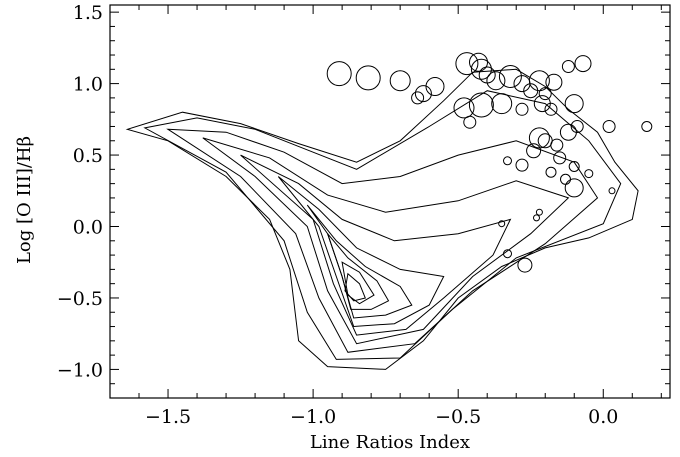  Describe the element at coordinates (313, 417) in the screenshot. I see `x-tick-label: −1.0` at that location.